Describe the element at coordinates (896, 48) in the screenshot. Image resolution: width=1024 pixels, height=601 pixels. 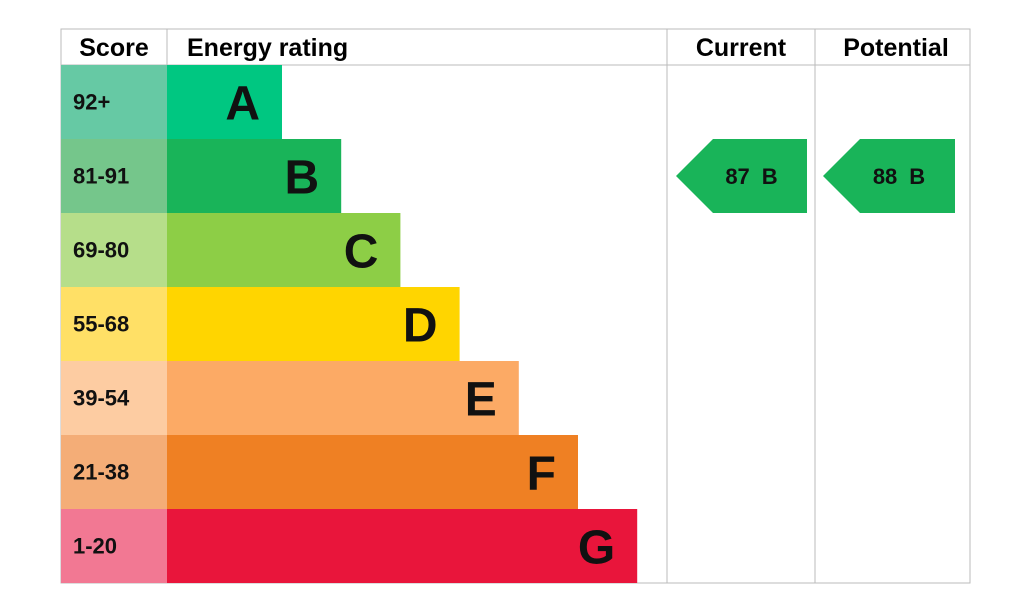
I see `header-potential: Potential` at that location.